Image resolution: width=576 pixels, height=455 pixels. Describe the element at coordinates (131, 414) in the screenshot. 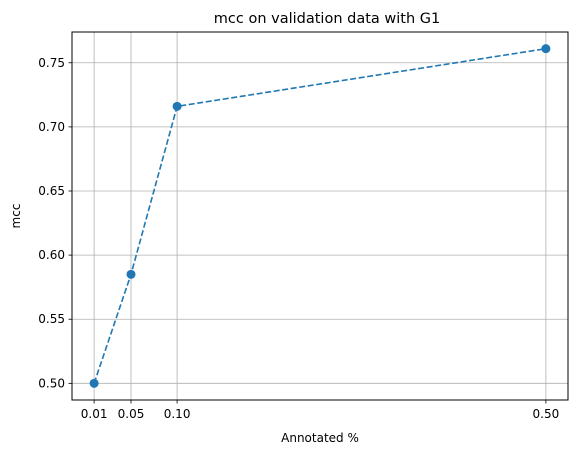

I see `x-tick-label: 0.05` at that location.